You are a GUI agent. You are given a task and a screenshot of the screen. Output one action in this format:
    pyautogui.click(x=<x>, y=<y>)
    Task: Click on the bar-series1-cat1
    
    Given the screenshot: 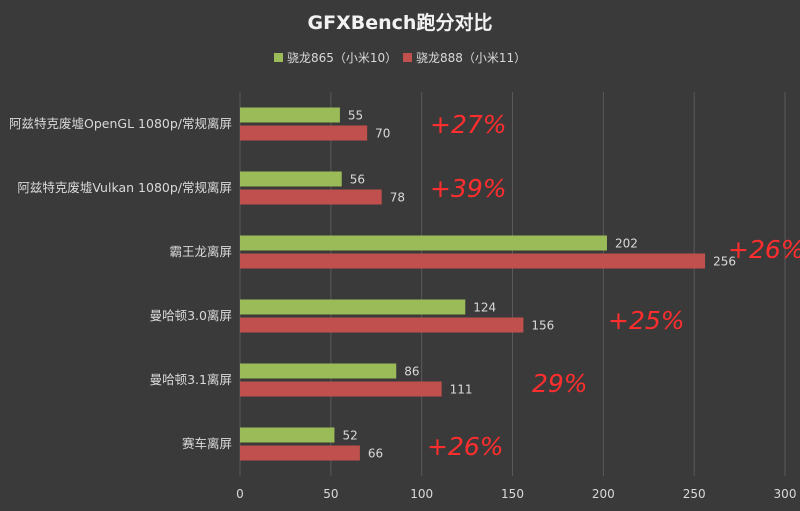 What is the action you would take?
    pyautogui.click(x=311, y=197)
    